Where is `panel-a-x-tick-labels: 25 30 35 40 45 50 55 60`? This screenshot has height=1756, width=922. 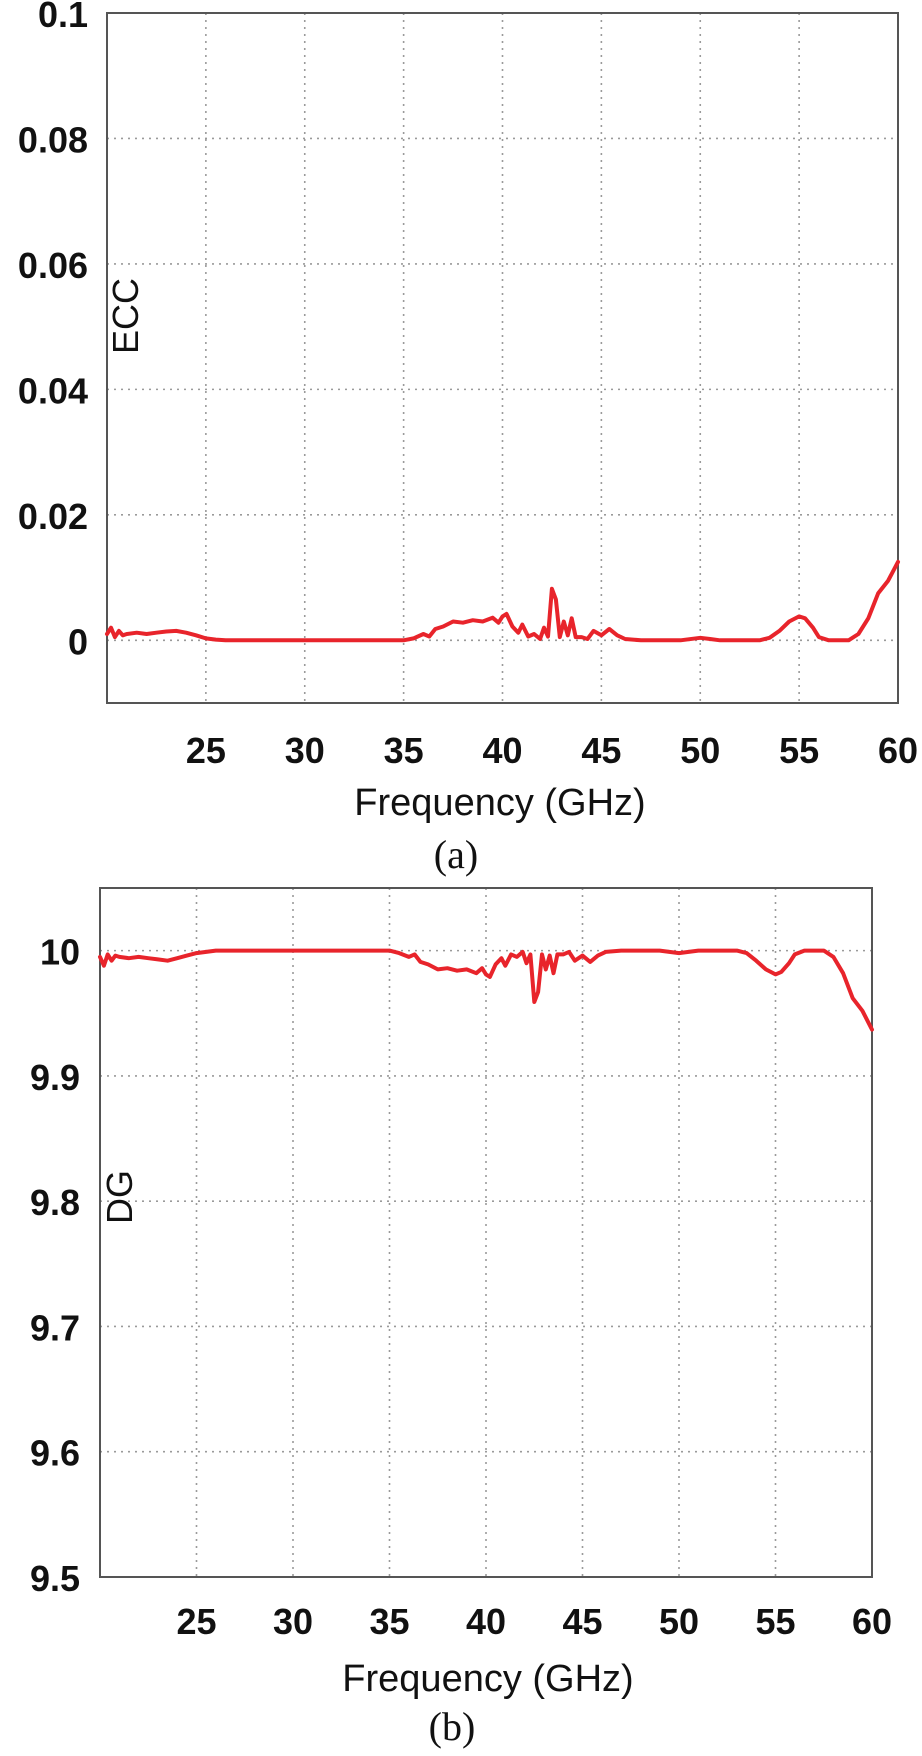
panel-a-x-tick-labels: 25 30 35 40 45 50 55 60 is located at coordinates (552, 750).